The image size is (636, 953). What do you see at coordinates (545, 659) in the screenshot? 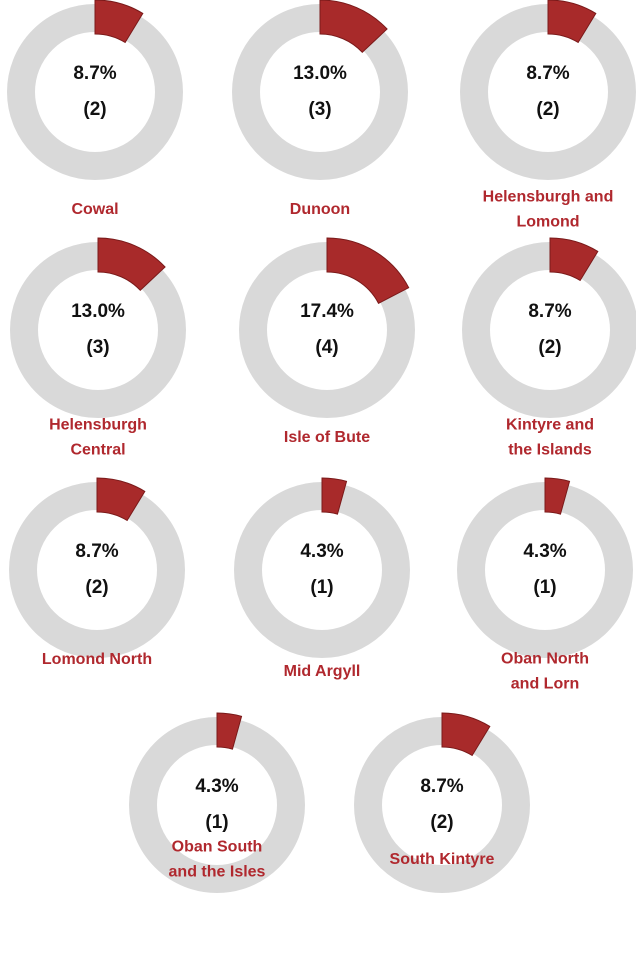
I see `donut-title: Oban North` at bounding box center [545, 659].